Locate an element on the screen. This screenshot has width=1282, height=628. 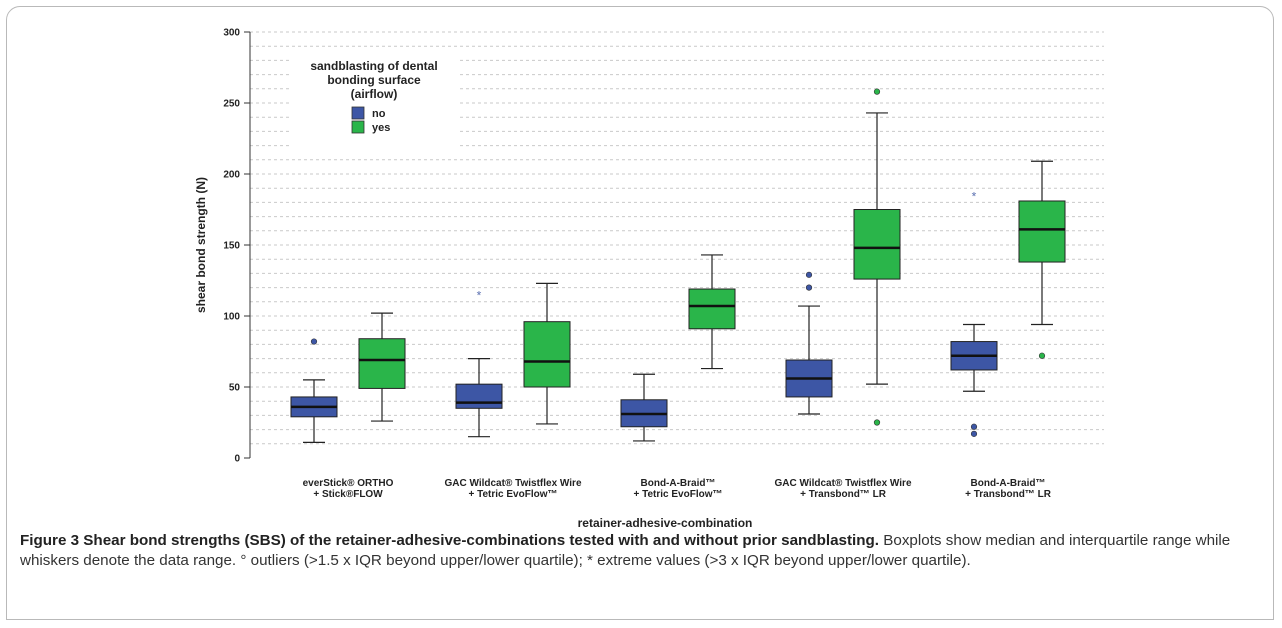
x-axis-title: retainer-adhesive-combination is located at coordinates (665, 522).